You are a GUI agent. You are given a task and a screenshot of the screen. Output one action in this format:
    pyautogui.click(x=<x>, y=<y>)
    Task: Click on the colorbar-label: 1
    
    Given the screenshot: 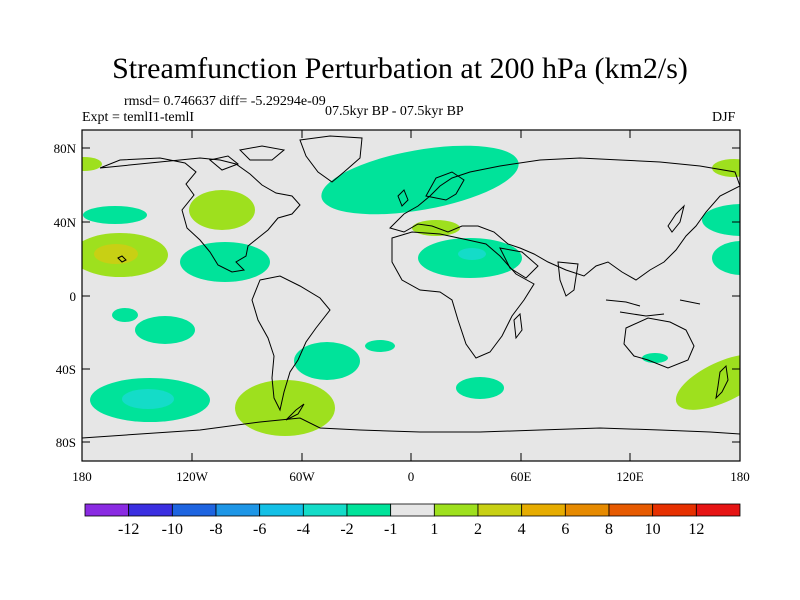 What is the action you would take?
    pyautogui.click(x=434, y=529)
    